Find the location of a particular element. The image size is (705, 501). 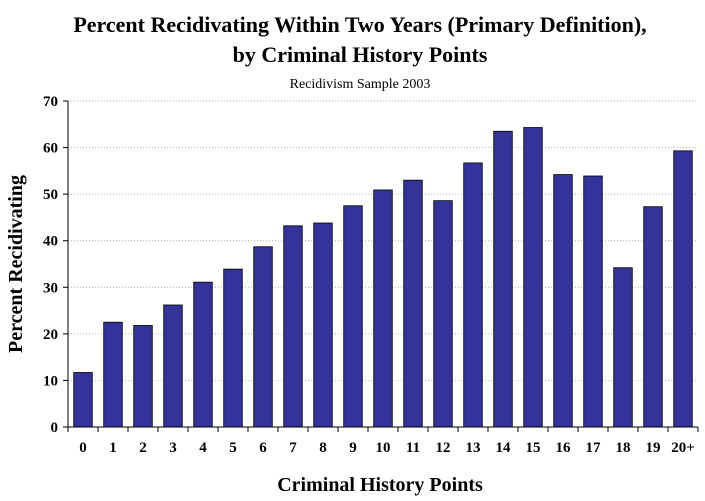

x-tick-label: 0 is located at coordinates (83, 448).